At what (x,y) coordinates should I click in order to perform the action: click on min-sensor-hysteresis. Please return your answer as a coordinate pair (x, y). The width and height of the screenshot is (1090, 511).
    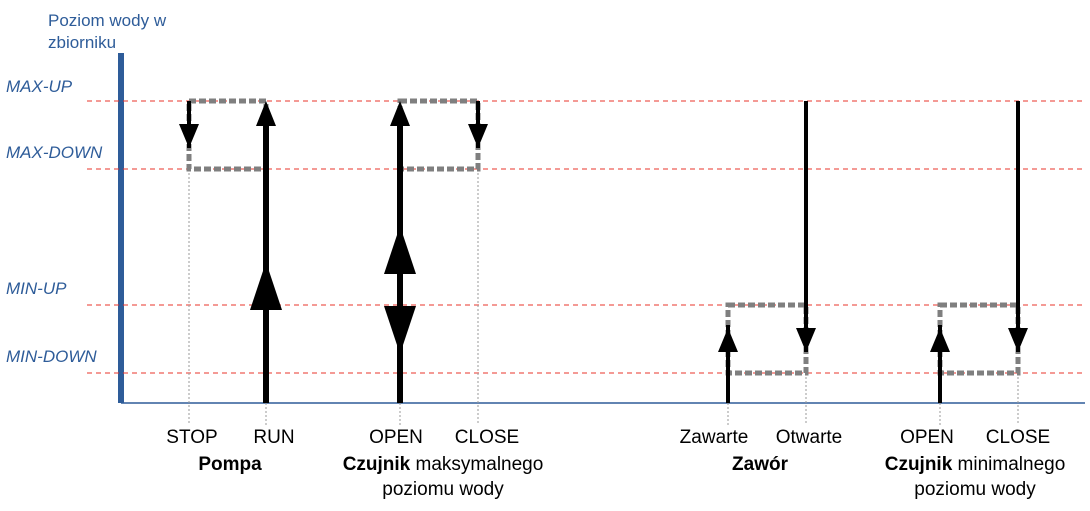
    Looking at the image, I should click on (979, 252).